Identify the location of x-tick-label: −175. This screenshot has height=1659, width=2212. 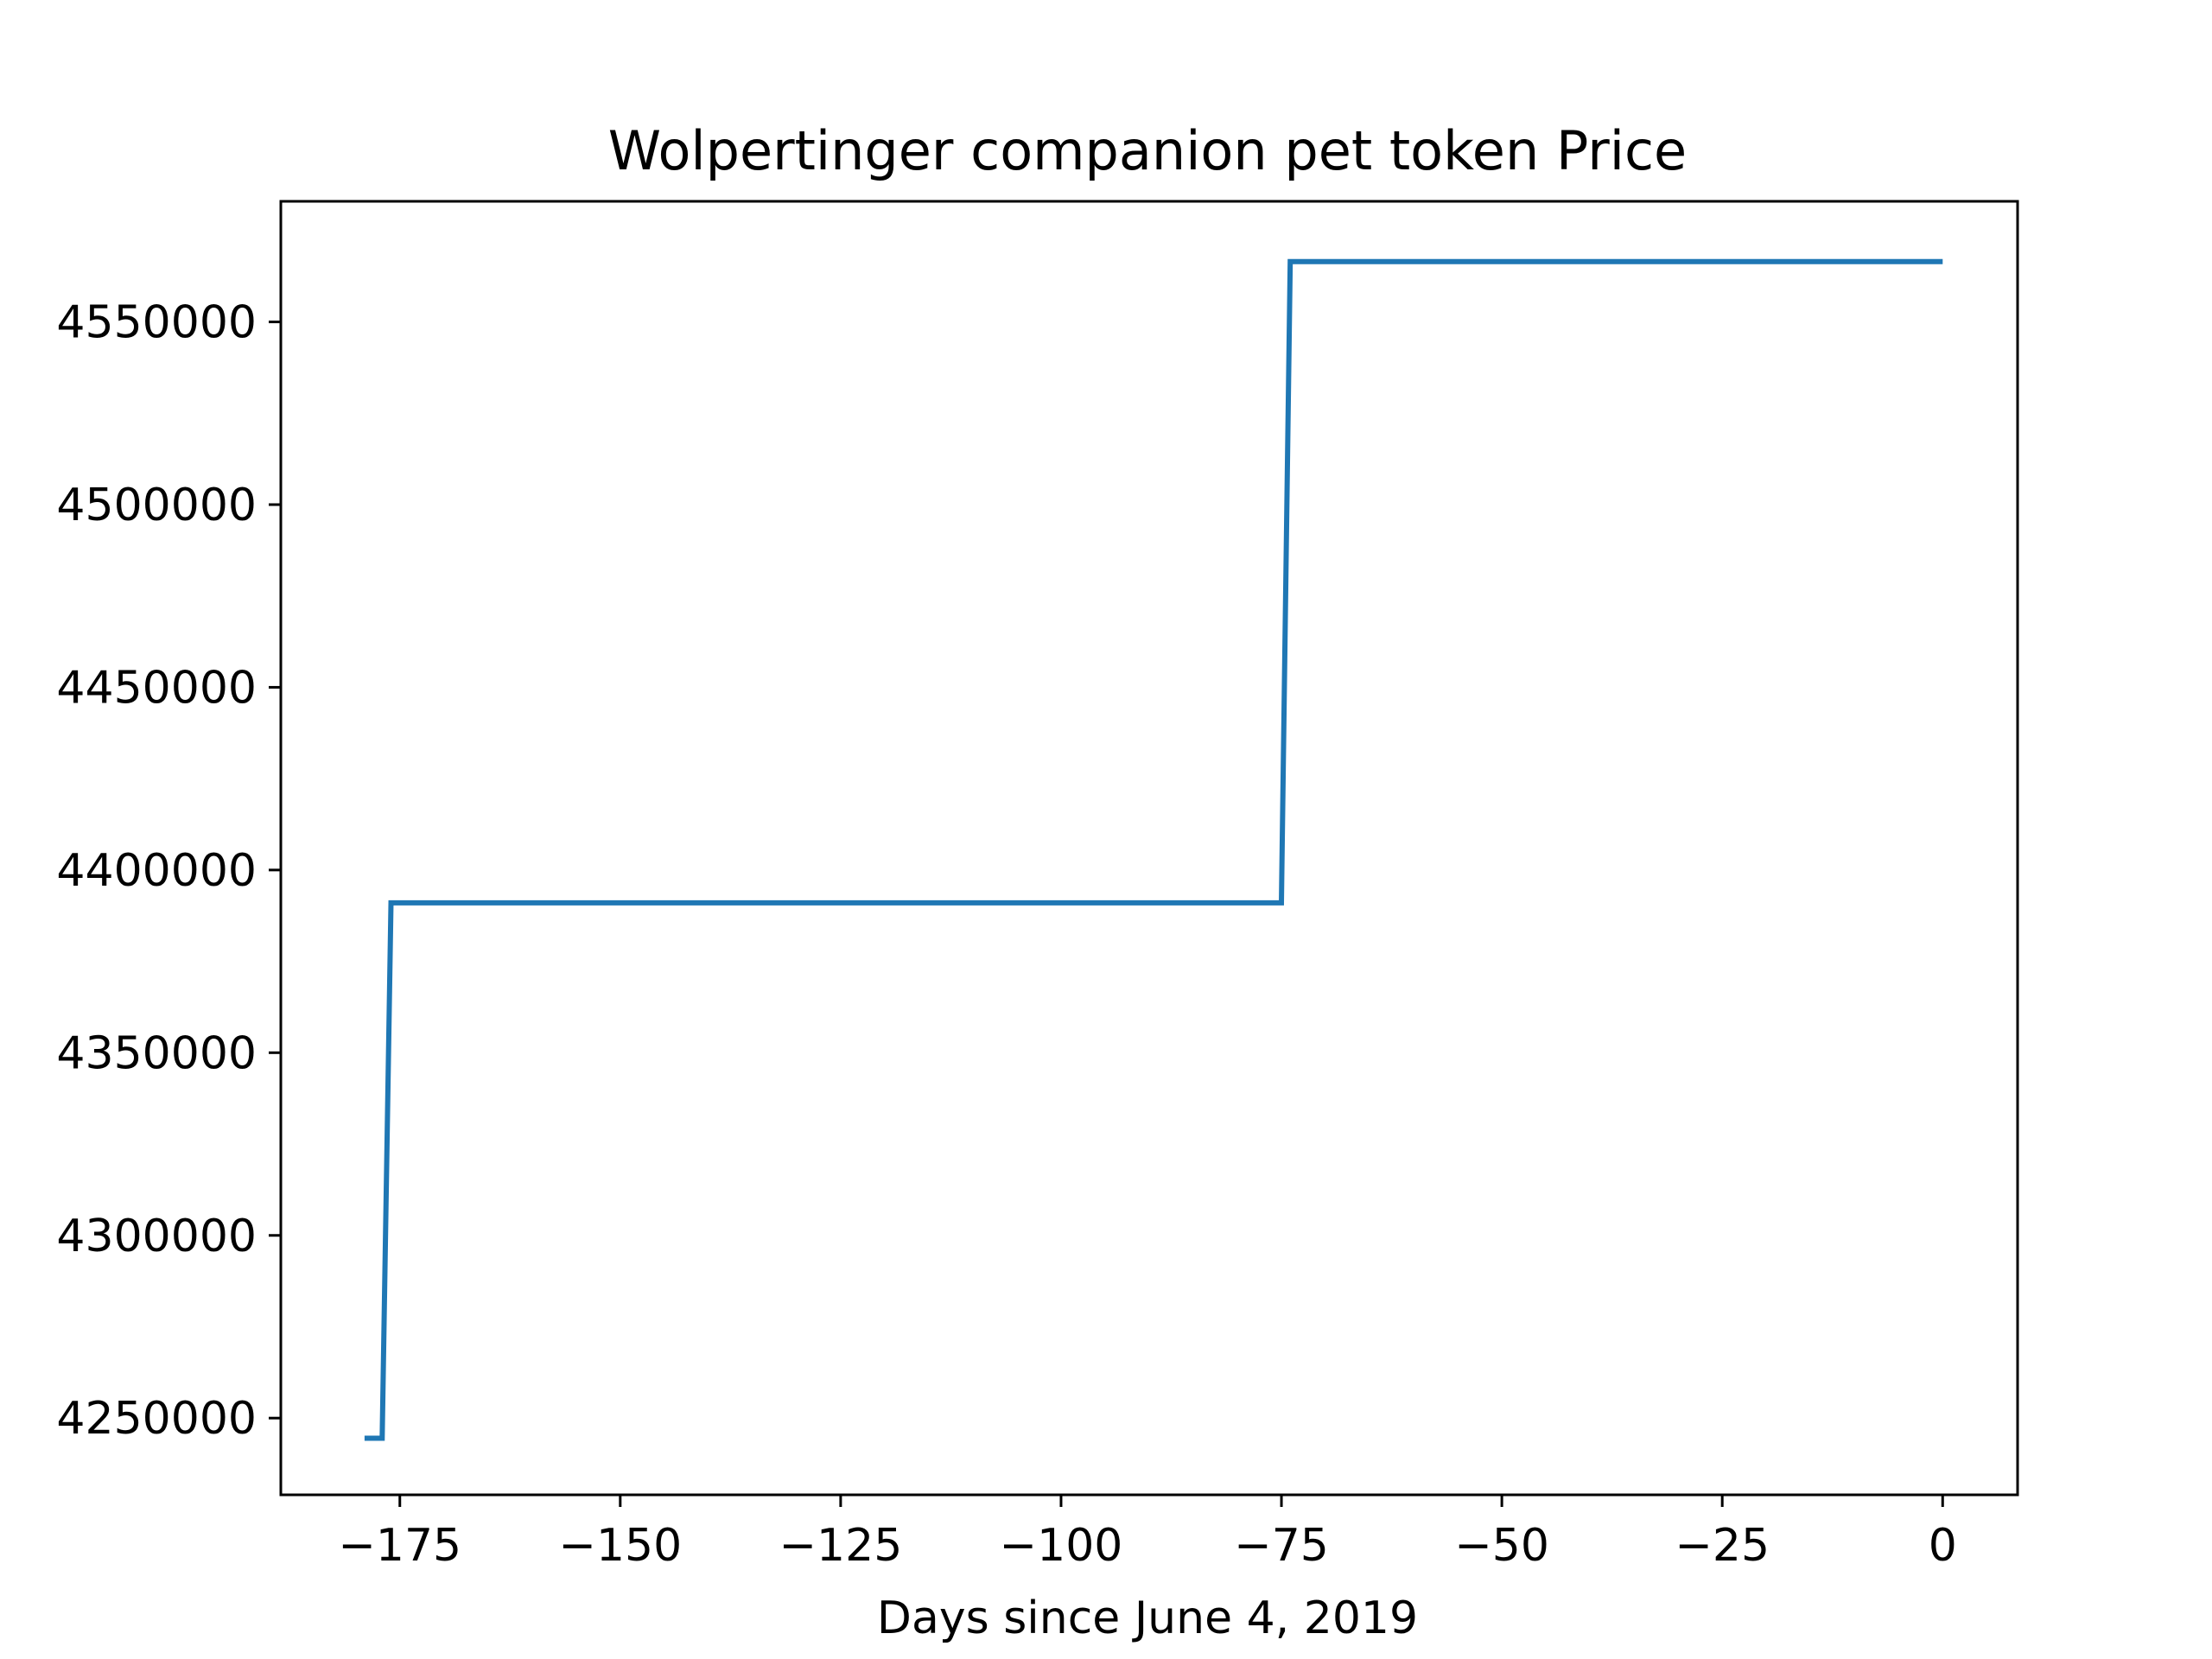
(399, 1546).